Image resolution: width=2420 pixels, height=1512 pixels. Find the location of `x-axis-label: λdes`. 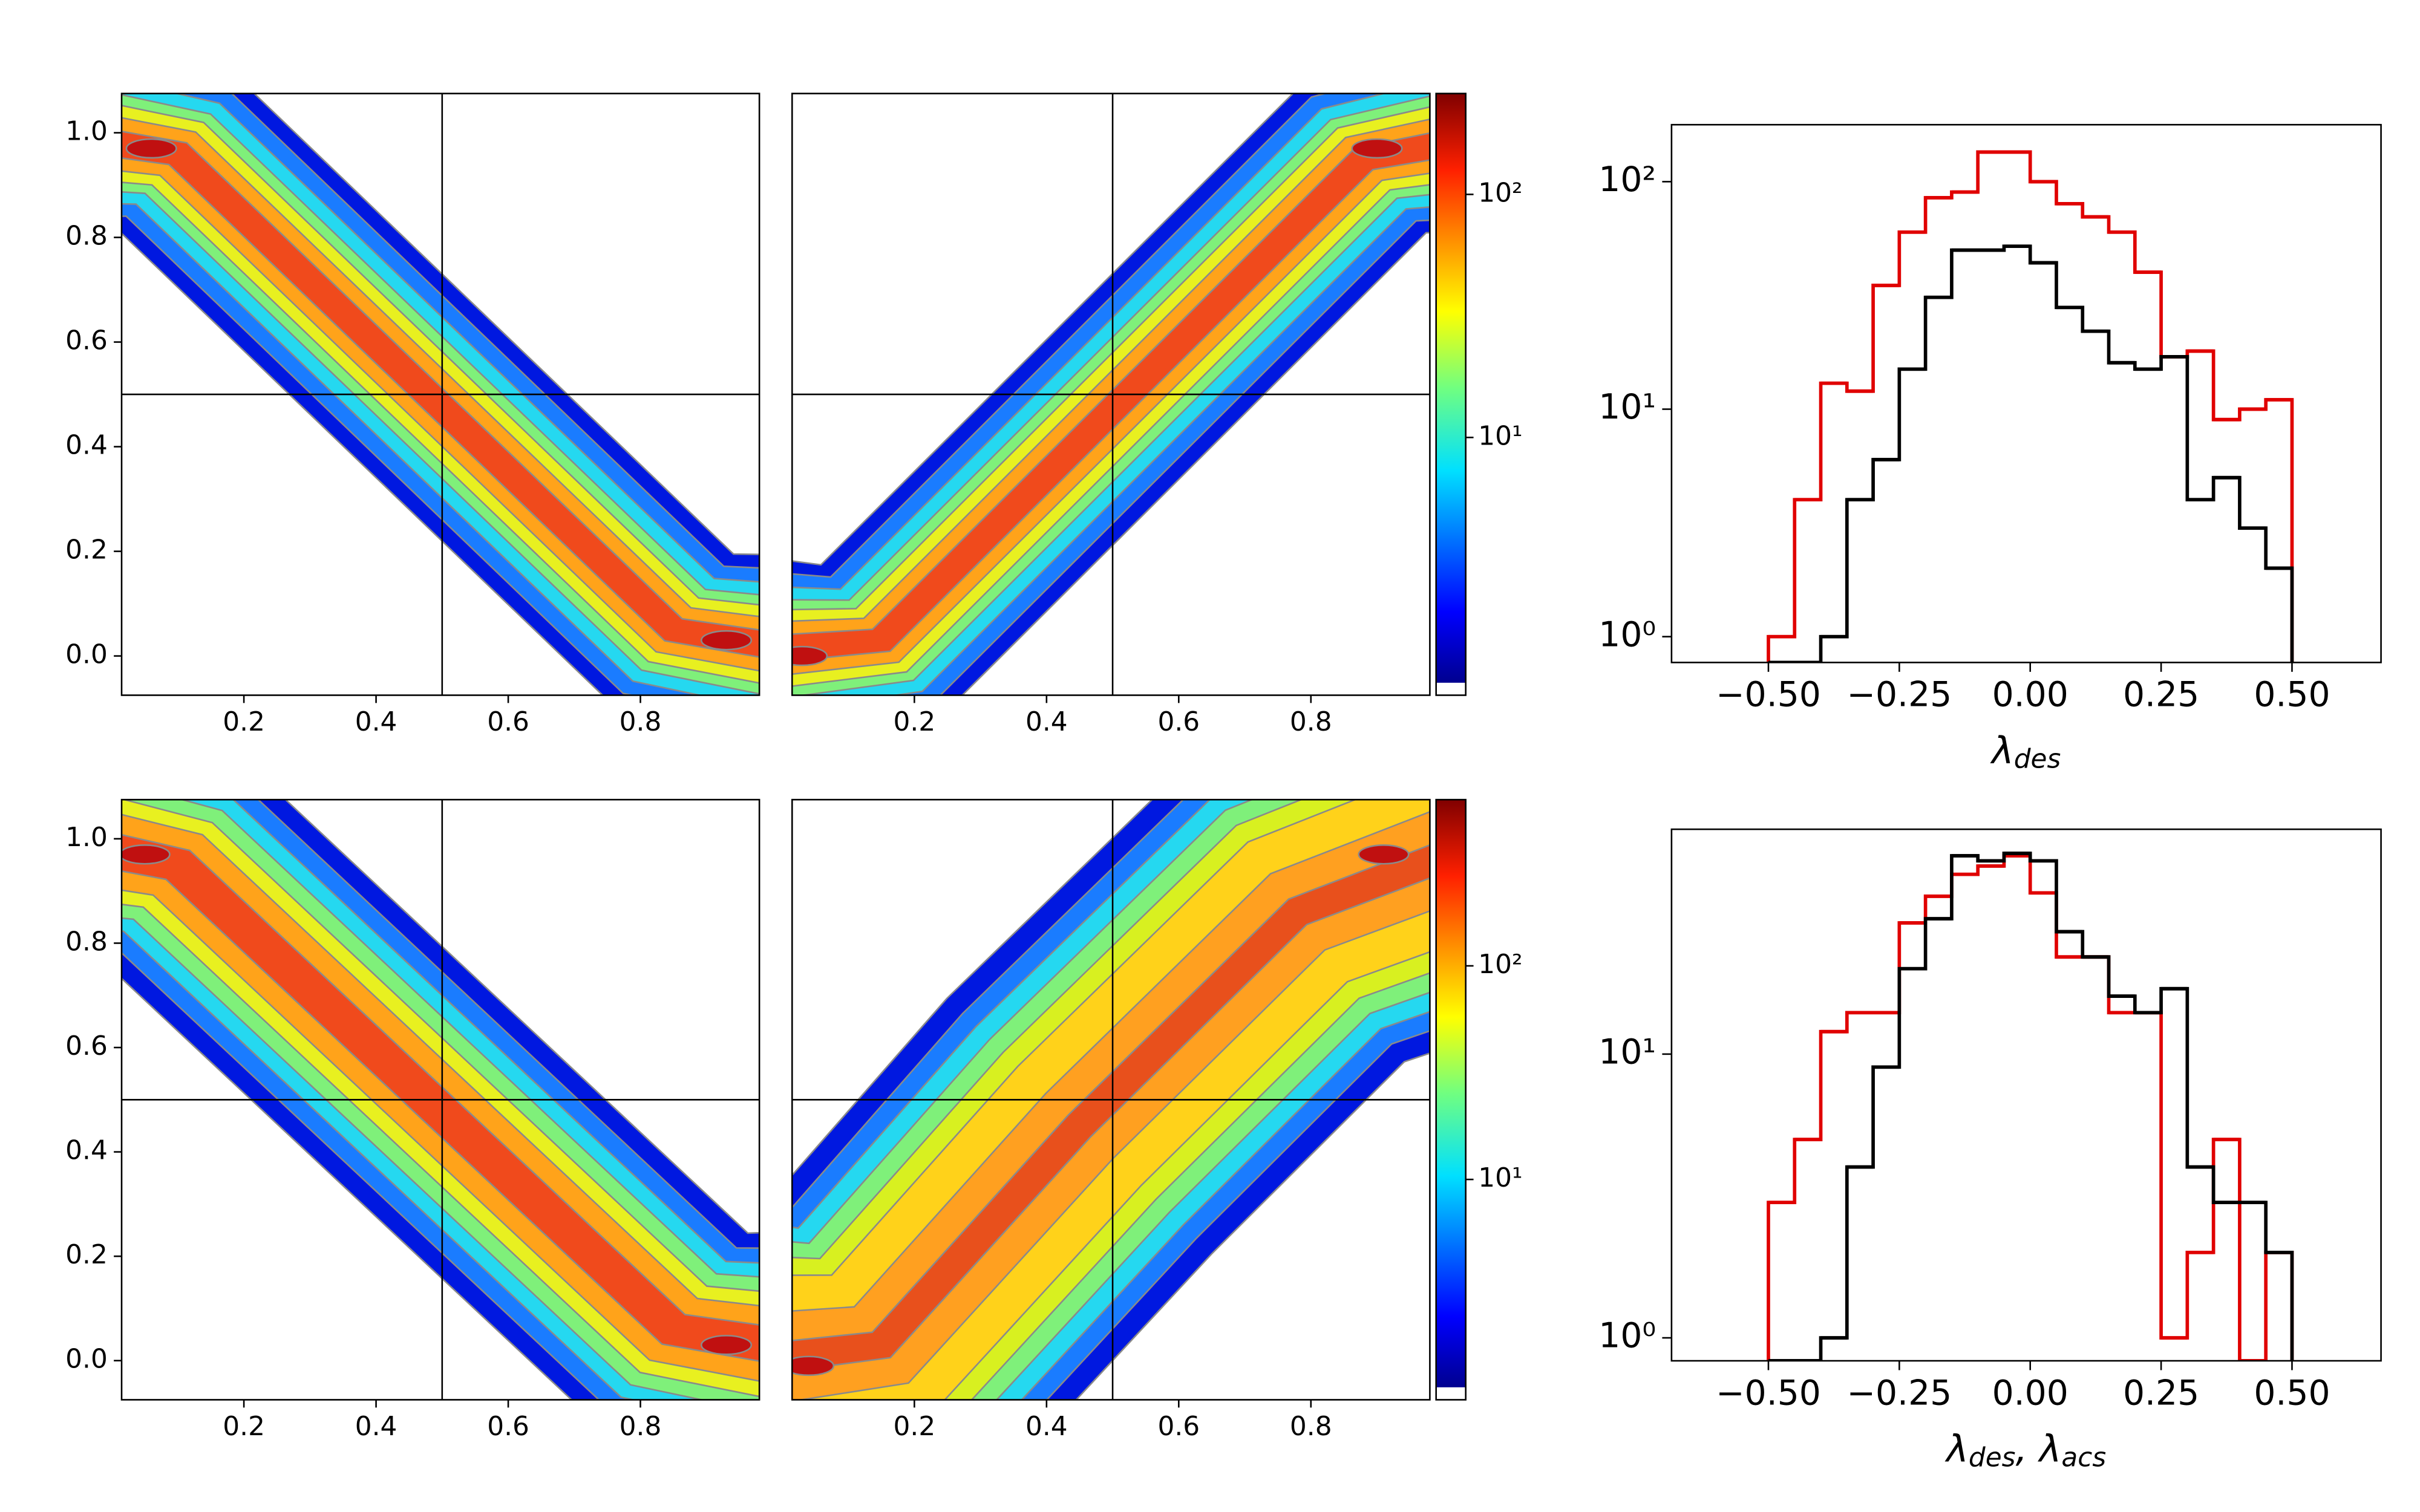

x-axis-label: λdes is located at coordinates (2025, 752).